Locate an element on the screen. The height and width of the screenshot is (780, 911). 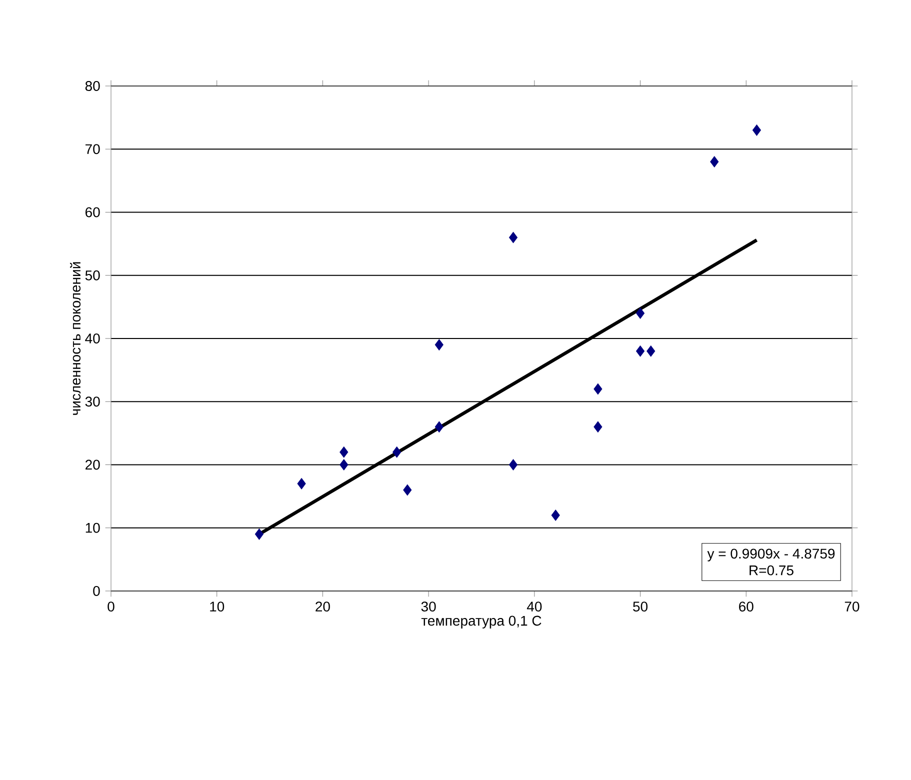
x-tick-label: 40 is located at coordinates (534, 607).